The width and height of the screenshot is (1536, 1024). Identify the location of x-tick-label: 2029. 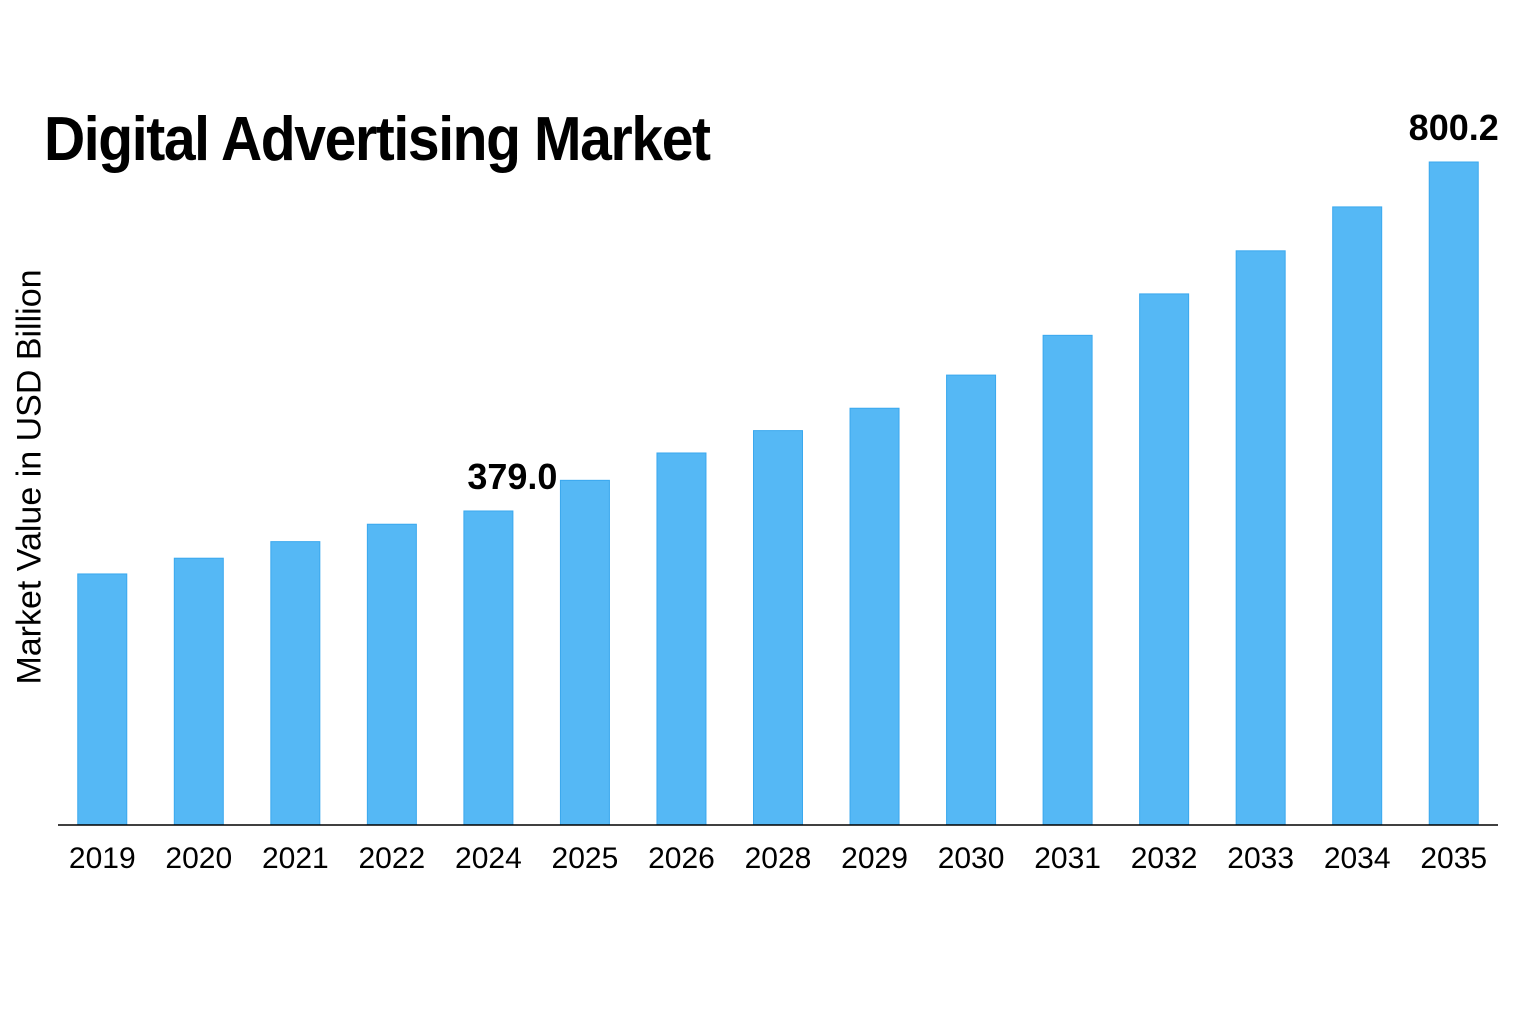
(874, 858).